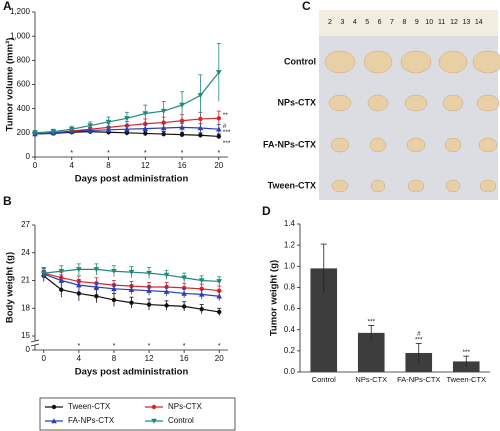 The height and width of the screenshot is (431, 500). What do you see at coordinates (290, 308) in the screenshot?
I see `y-tick-label: 0.6` at bounding box center [290, 308].